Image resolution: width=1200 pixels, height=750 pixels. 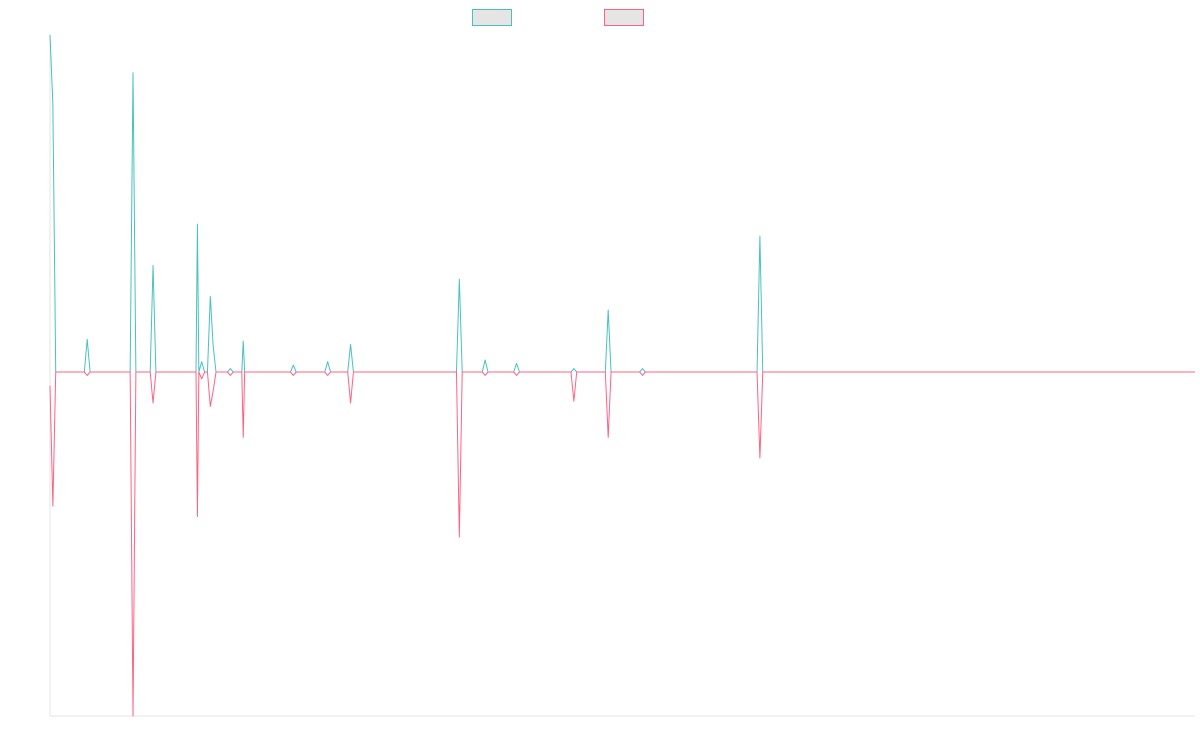 I want to click on legend, so click(x=558, y=17).